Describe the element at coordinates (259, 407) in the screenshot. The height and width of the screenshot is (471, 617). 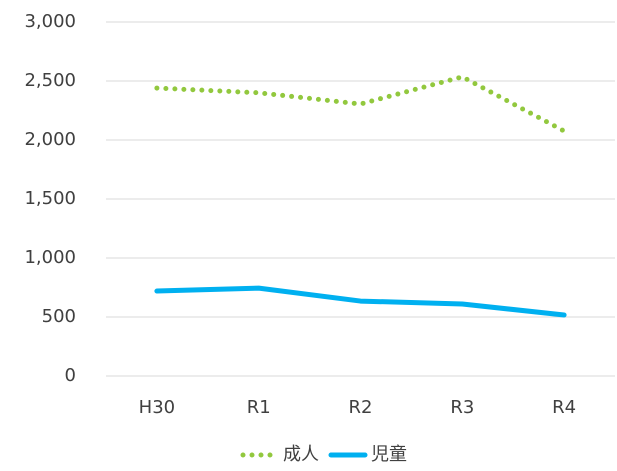
I see `x-tick-label: R1` at that location.